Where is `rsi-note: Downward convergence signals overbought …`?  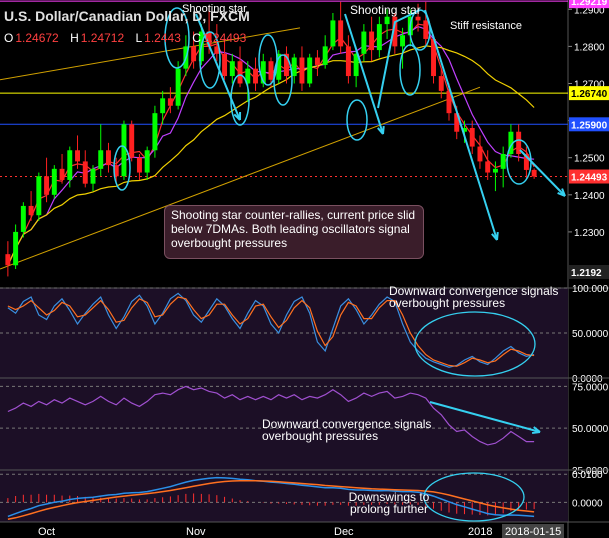 rsi-note: Downward convergence signals overbought … is located at coordinates (347, 430).